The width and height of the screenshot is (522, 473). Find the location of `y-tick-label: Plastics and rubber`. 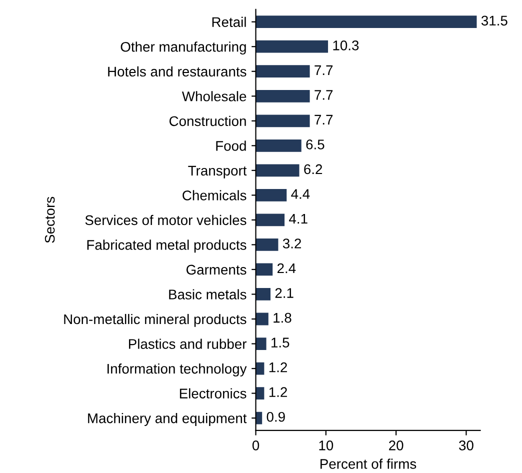

y-tick-label: Plastics and rubber is located at coordinates (188, 343).